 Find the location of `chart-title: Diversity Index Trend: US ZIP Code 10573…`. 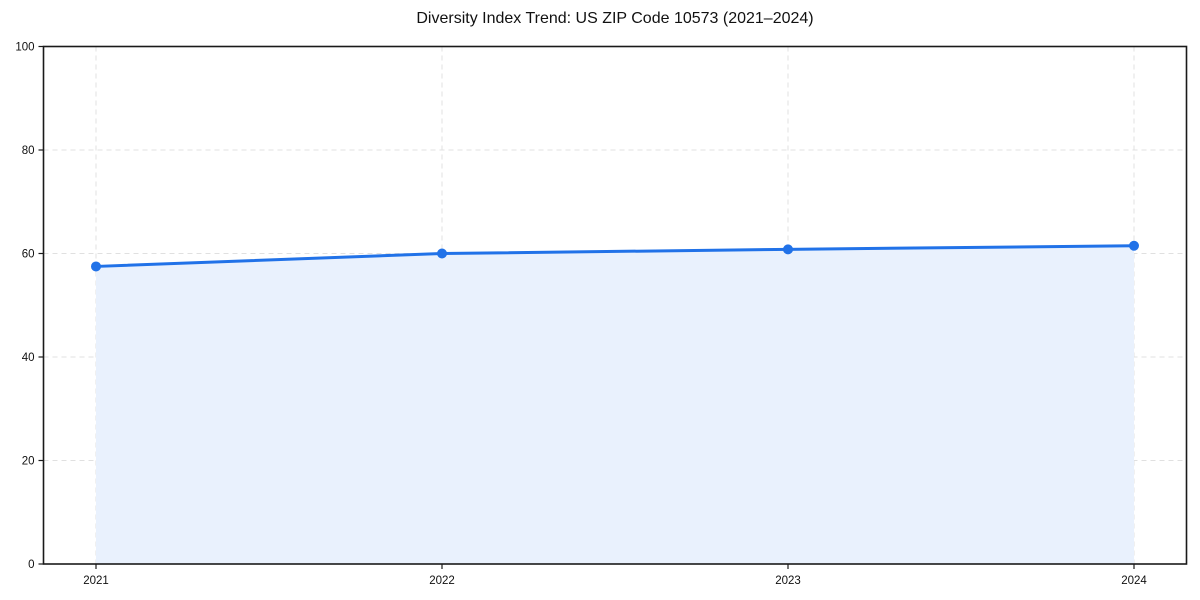

chart-title: Diversity Index Trend: US ZIP Code 10573… is located at coordinates (615, 18).